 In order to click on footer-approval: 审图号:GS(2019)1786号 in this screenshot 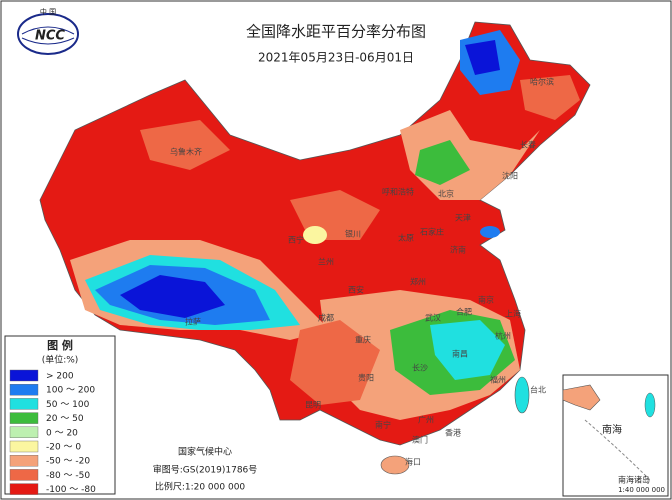, I will do `click(205, 470)`.